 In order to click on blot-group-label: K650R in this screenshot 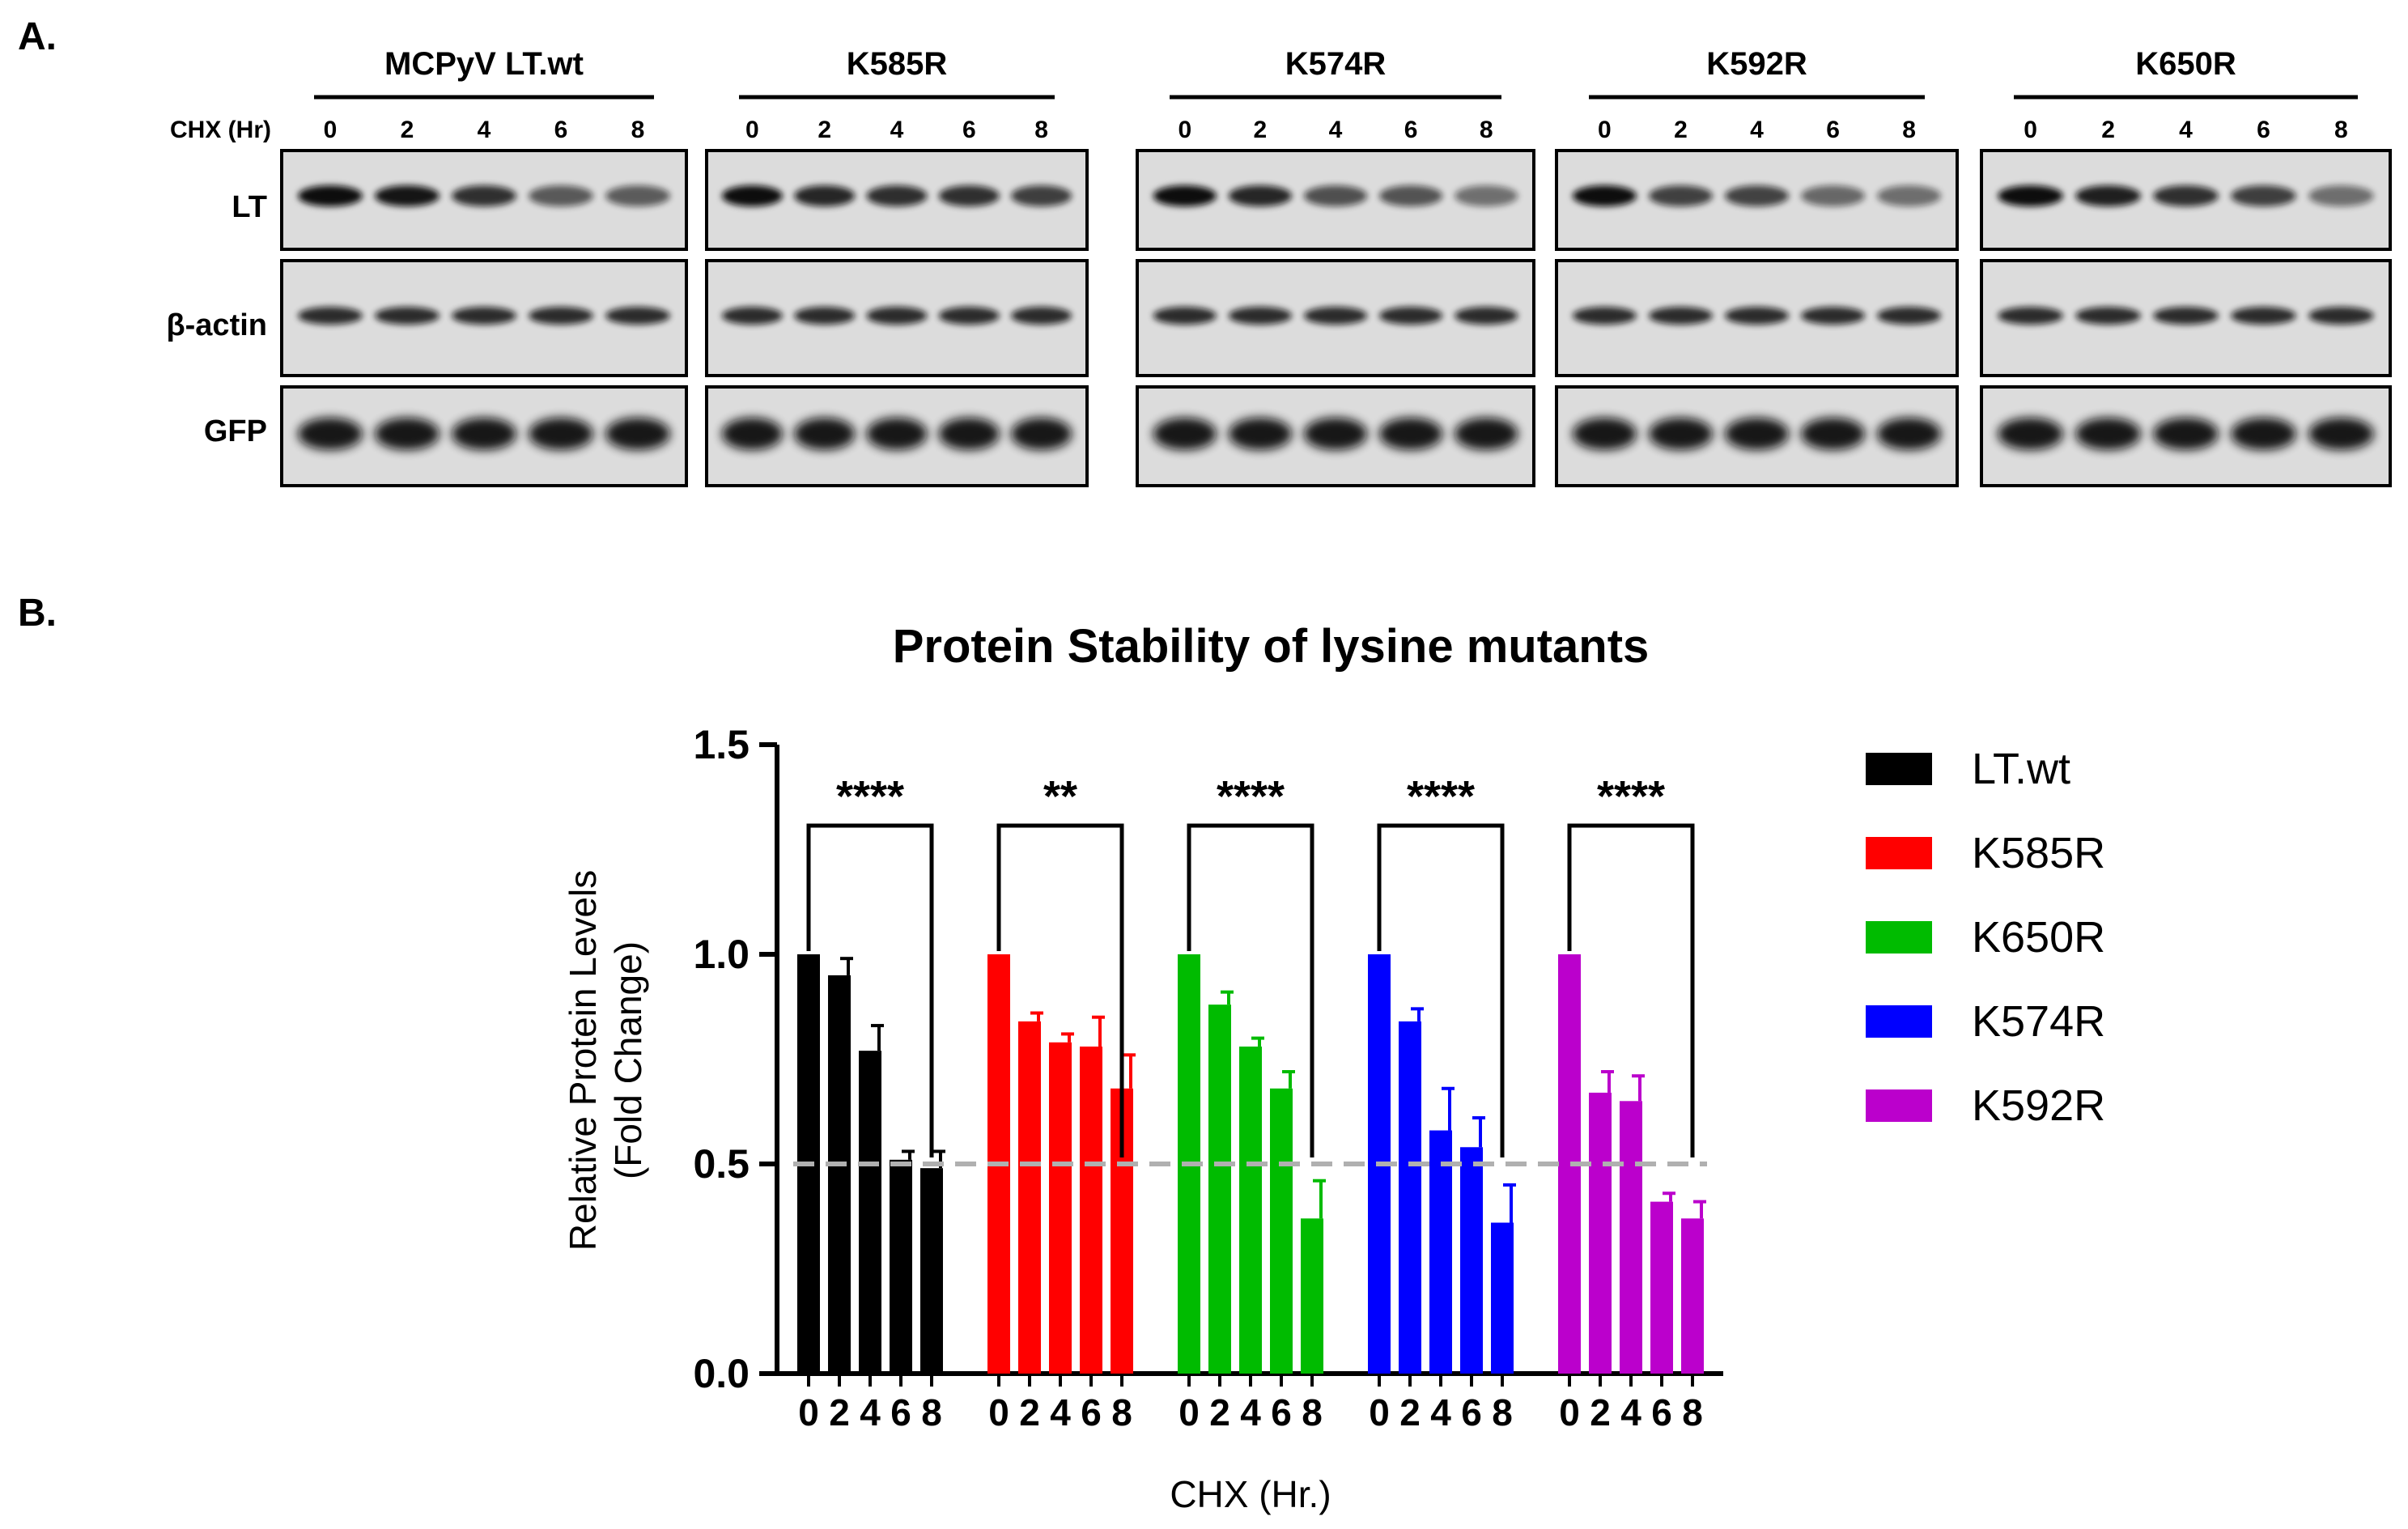, I will do `click(2185, 64)`.